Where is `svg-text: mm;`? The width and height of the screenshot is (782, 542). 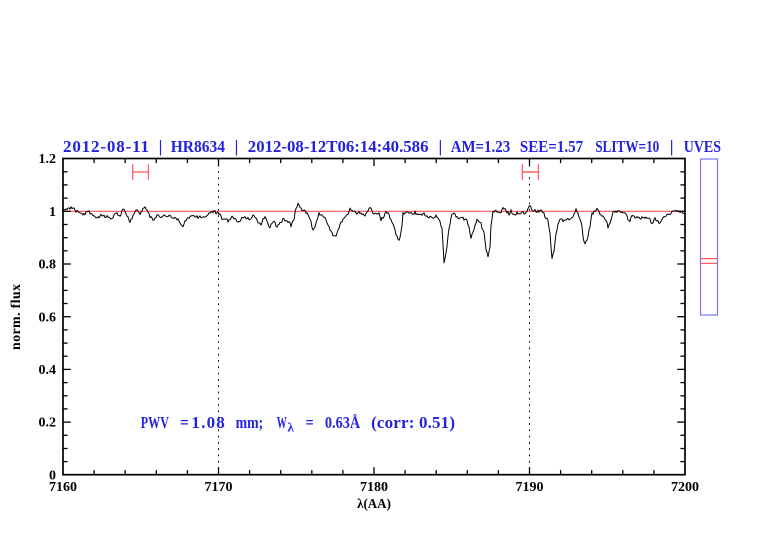
svg-text: mm; is located at coordinates (250, 422).